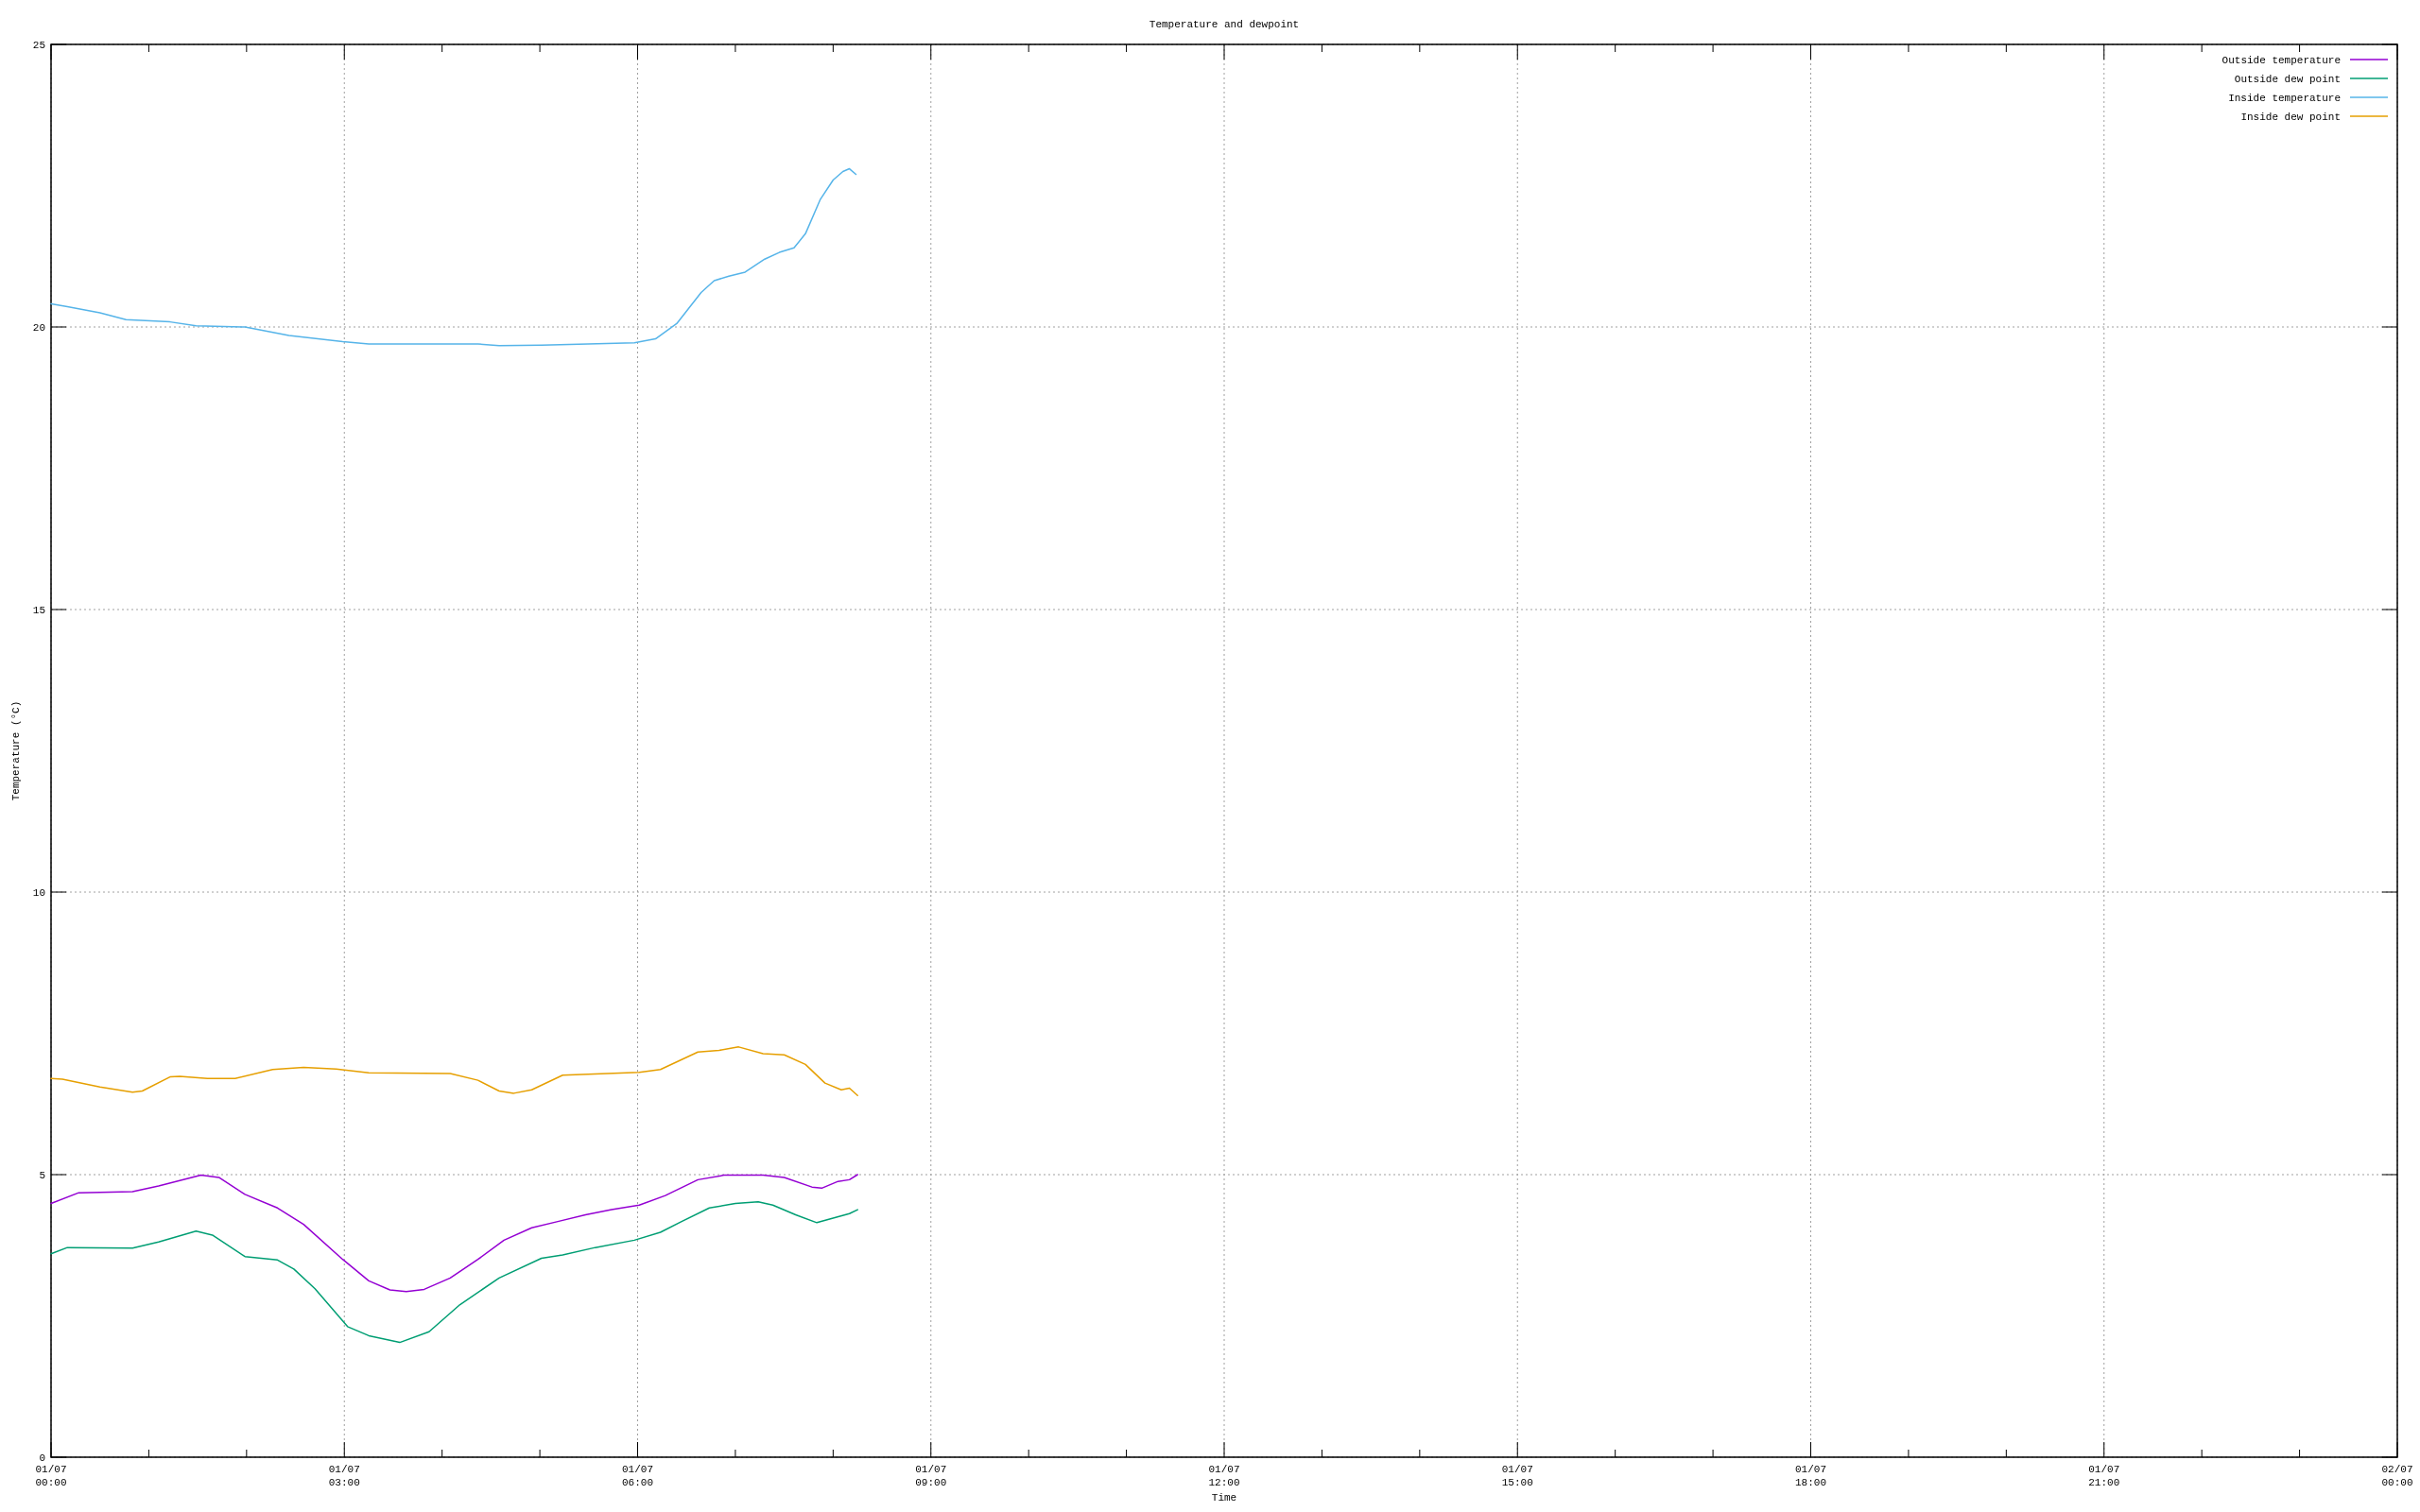 This screenshot has width=2420, height=1512. Describe the element at coordinates (1224, 1497) in the screenshot. I see `x-axis-title: Time` at that location.